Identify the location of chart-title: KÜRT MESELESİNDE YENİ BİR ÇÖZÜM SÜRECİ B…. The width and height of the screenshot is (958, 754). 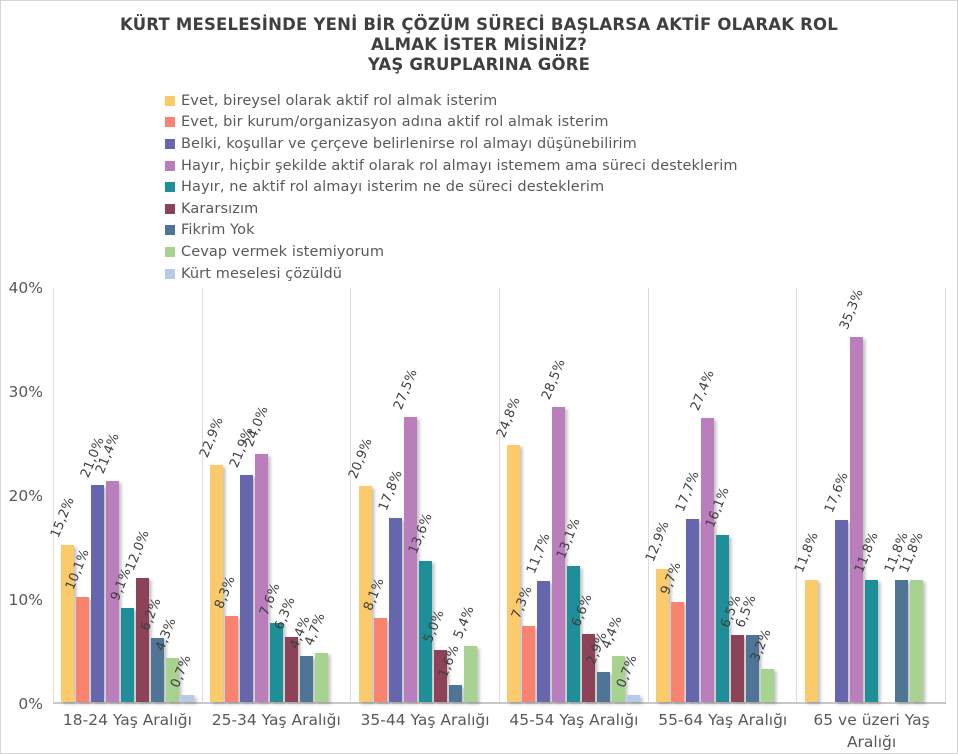
(479, 45).